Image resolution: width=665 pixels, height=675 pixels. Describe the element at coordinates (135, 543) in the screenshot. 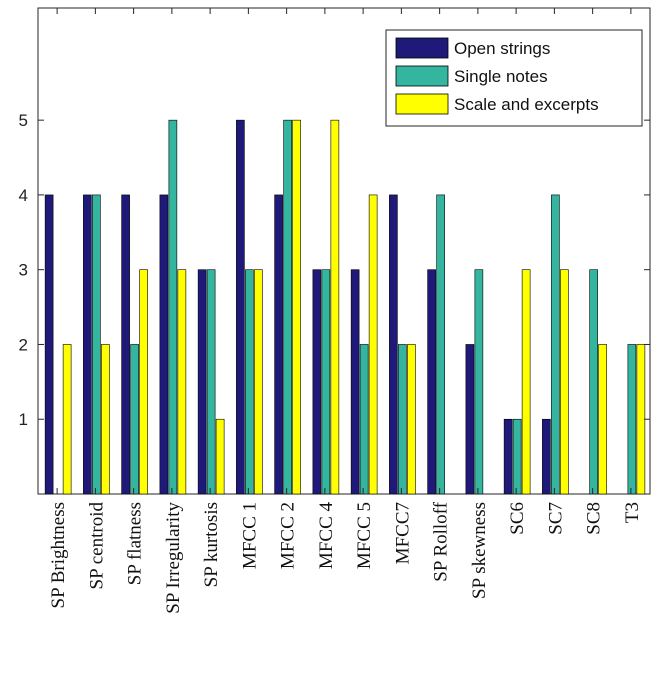

I see `x-tick-label: SP flatness` at that location.